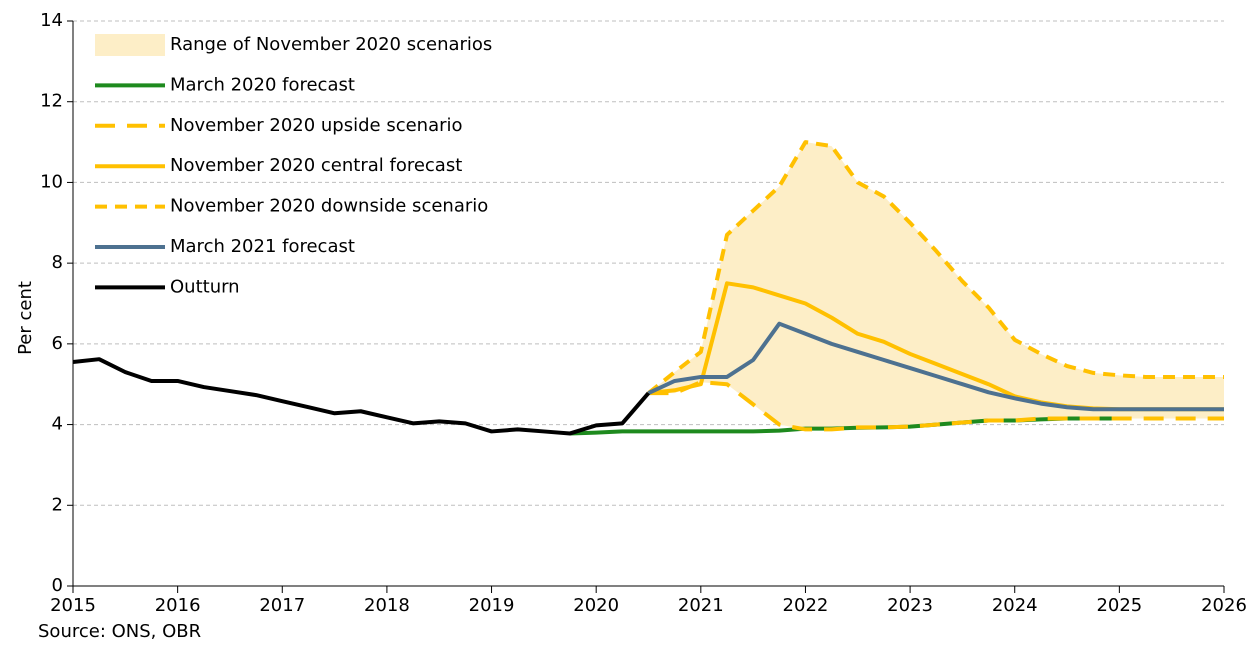 The image size is (1253, 647). Describe the element at coordinates (316, 165) in the screenshot. I see `legend-label: November 2020 central forecast` at that location.